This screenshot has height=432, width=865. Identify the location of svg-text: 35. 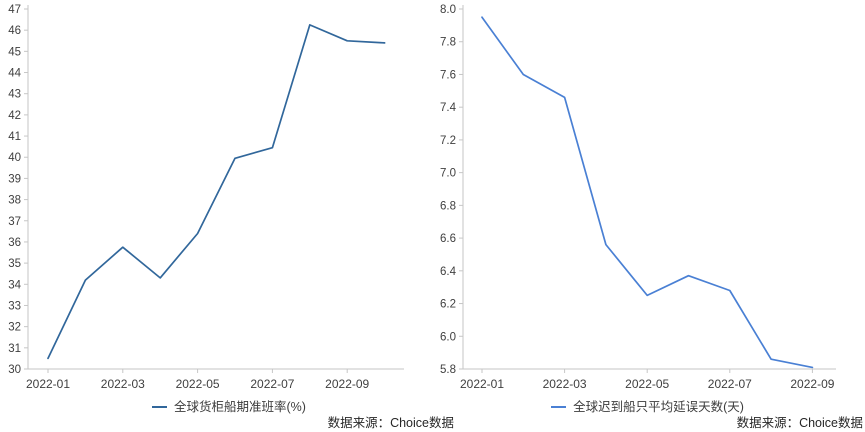
(14, 264).